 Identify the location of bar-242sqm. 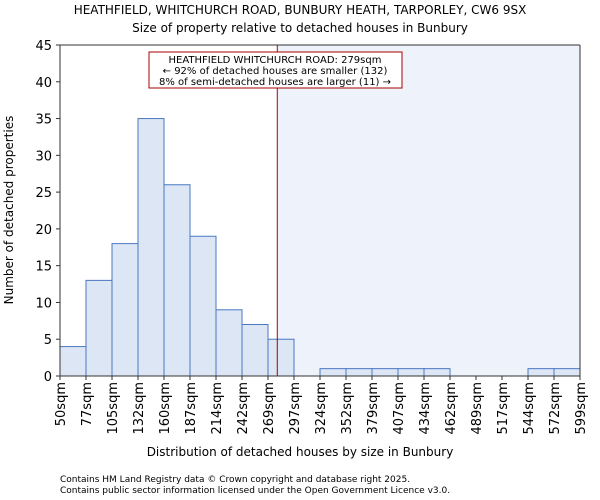
(255, 350).